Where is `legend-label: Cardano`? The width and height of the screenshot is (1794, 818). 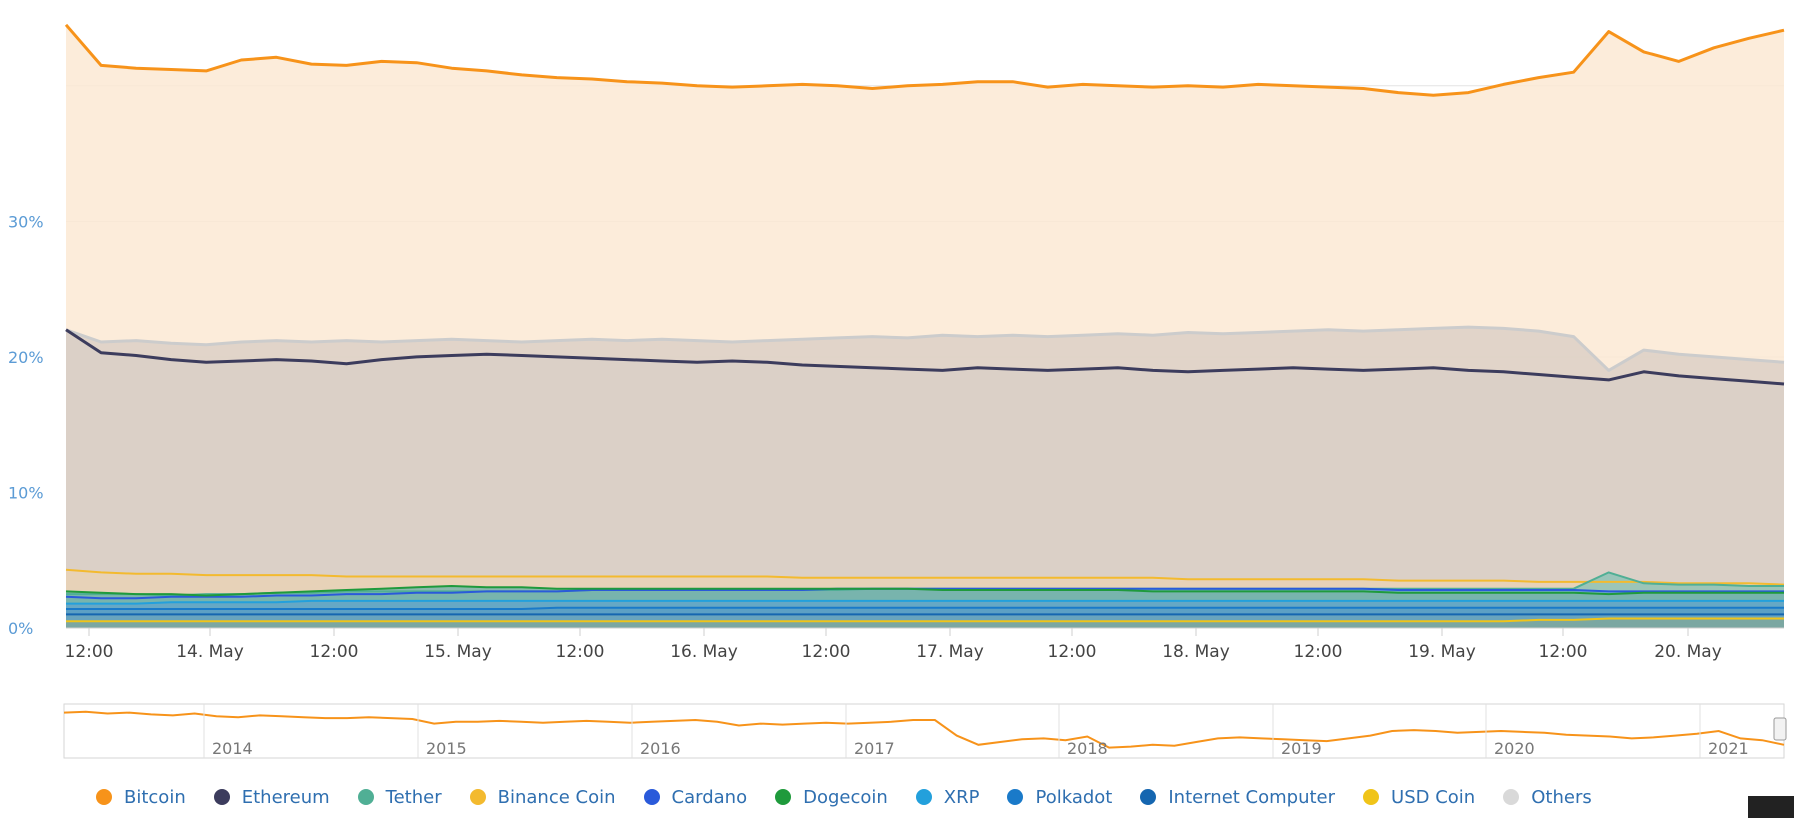
legend-label: Cardano is located at coordinates (709, 797).